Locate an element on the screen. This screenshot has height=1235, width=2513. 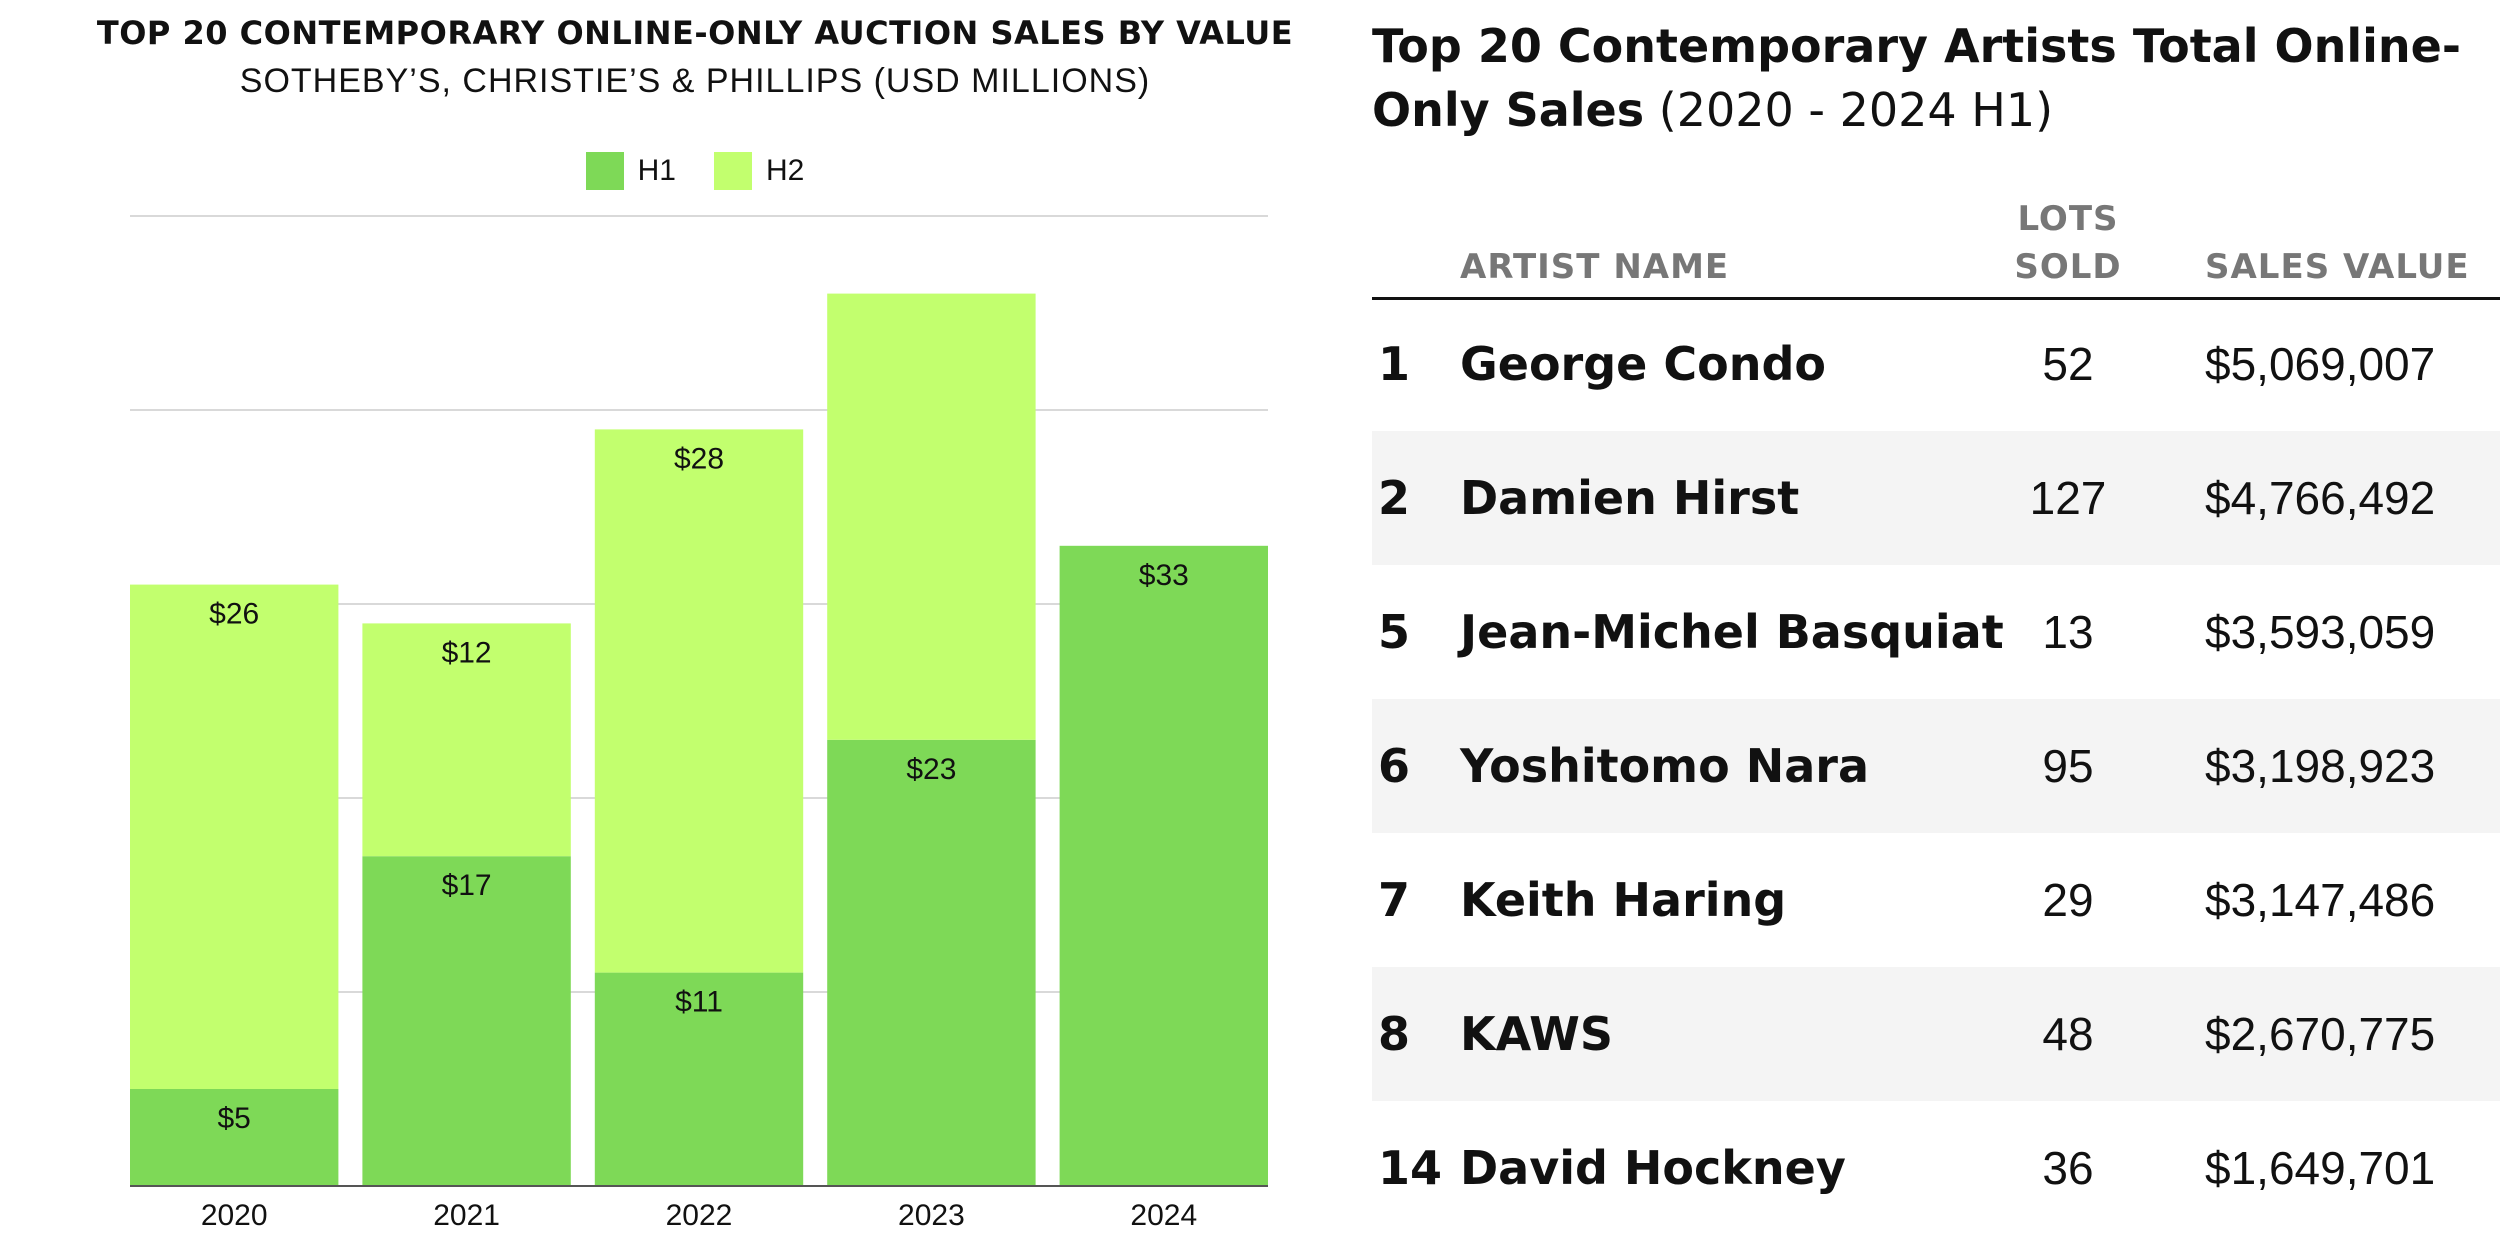
row-sales: $3,593,059 is located at coordinates (2320, 632).